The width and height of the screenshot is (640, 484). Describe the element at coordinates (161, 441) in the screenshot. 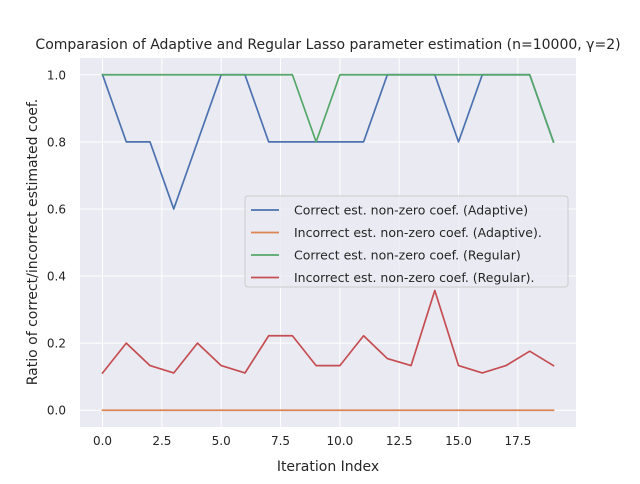

I see `x-tick-label: 2.5` at that location.